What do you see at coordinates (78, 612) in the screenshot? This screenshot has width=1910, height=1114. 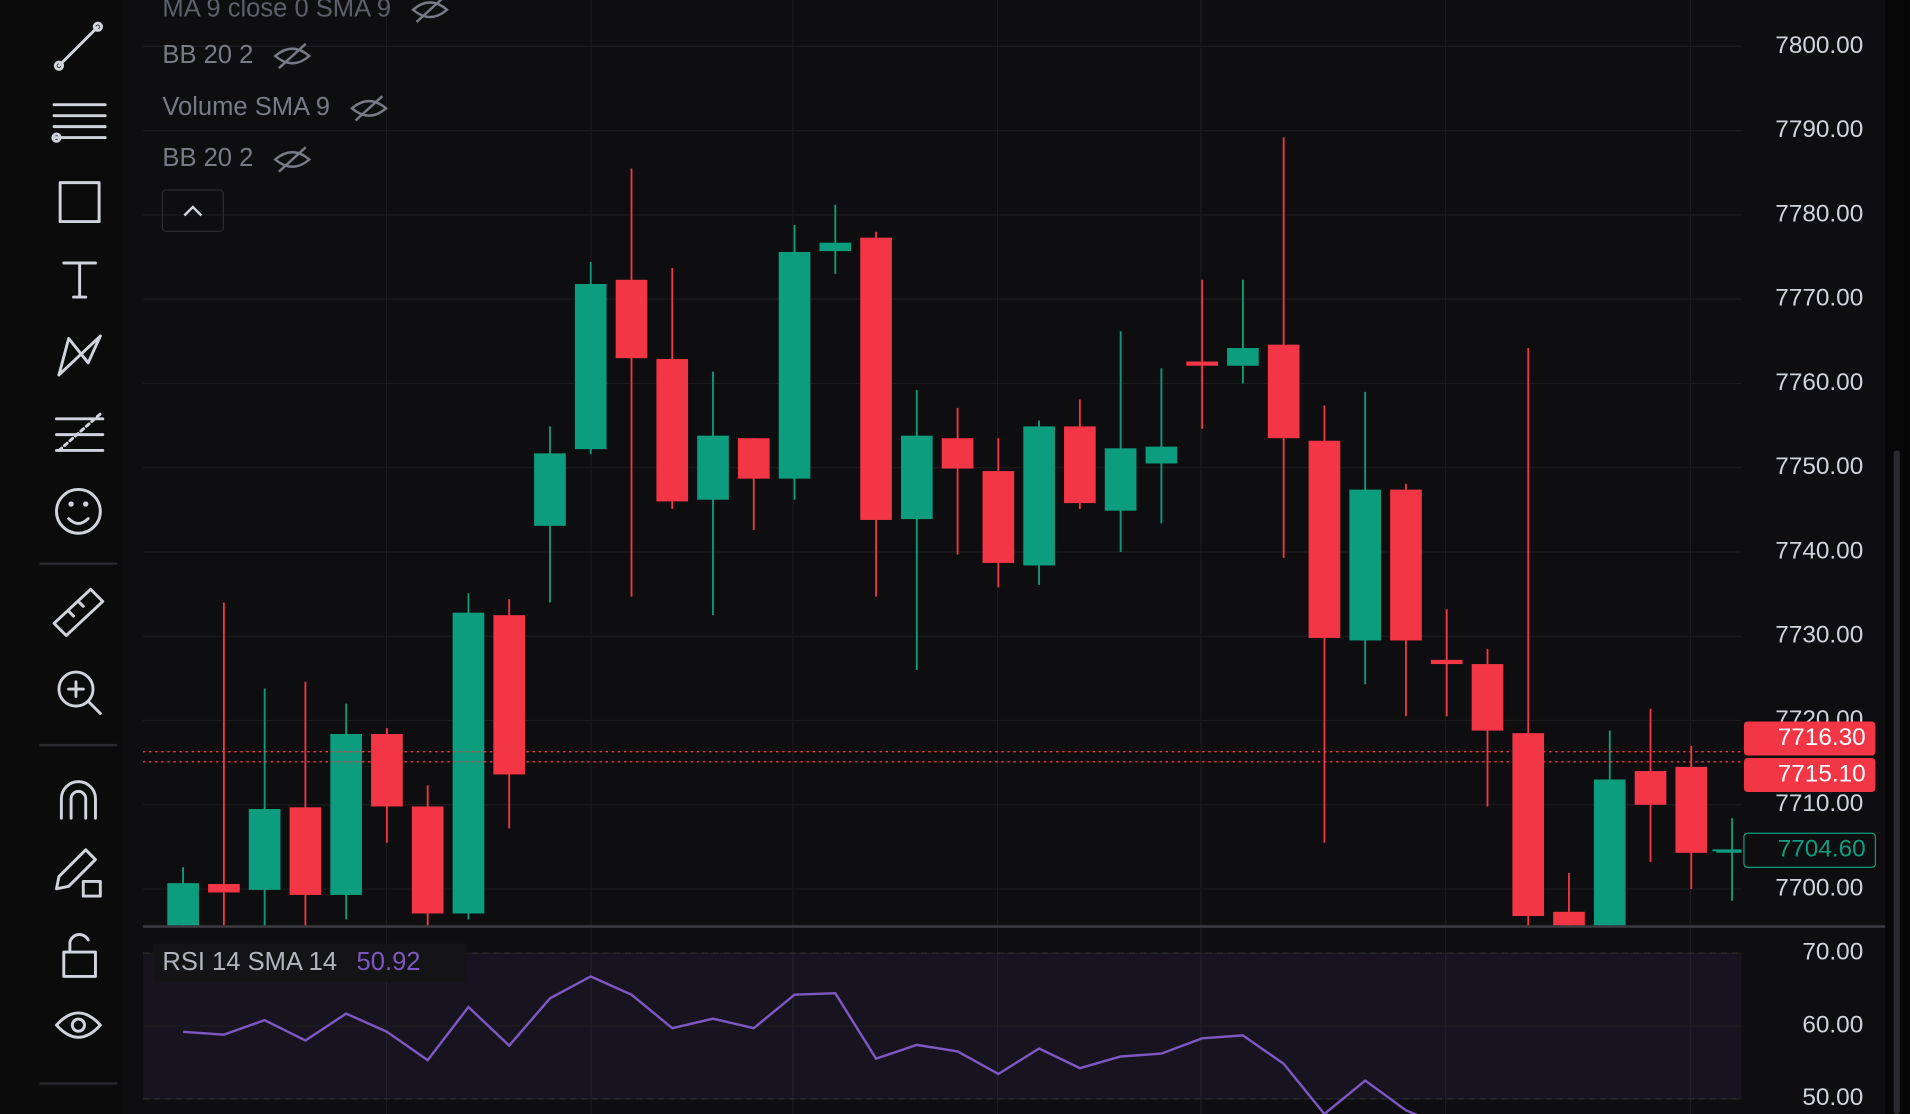 I see `ruler-tool` at bounding box center [78, 612].